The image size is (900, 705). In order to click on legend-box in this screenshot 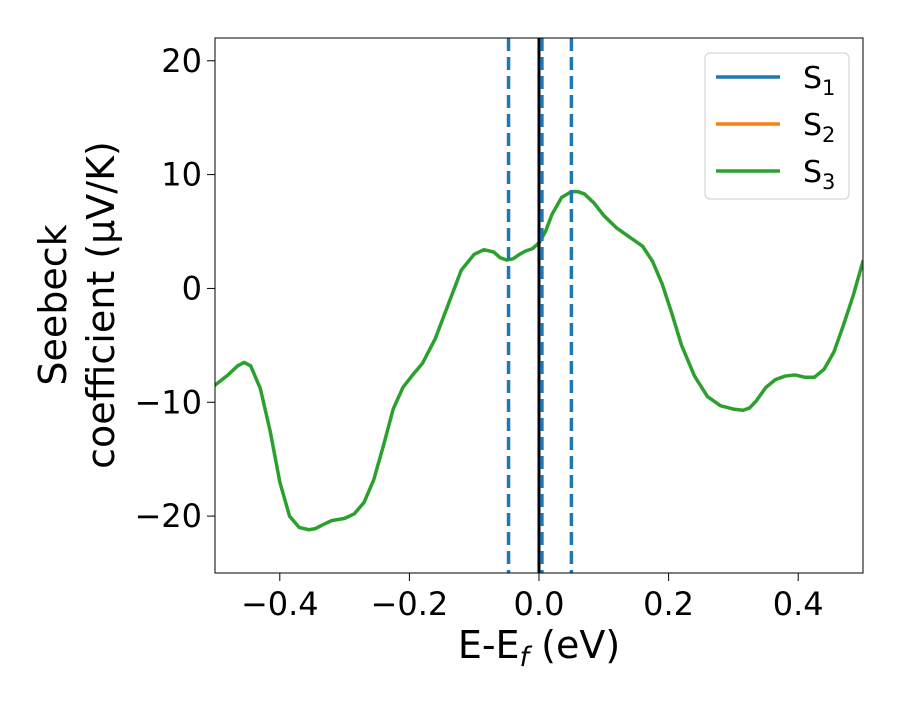, I will do `click(777, 126)`.